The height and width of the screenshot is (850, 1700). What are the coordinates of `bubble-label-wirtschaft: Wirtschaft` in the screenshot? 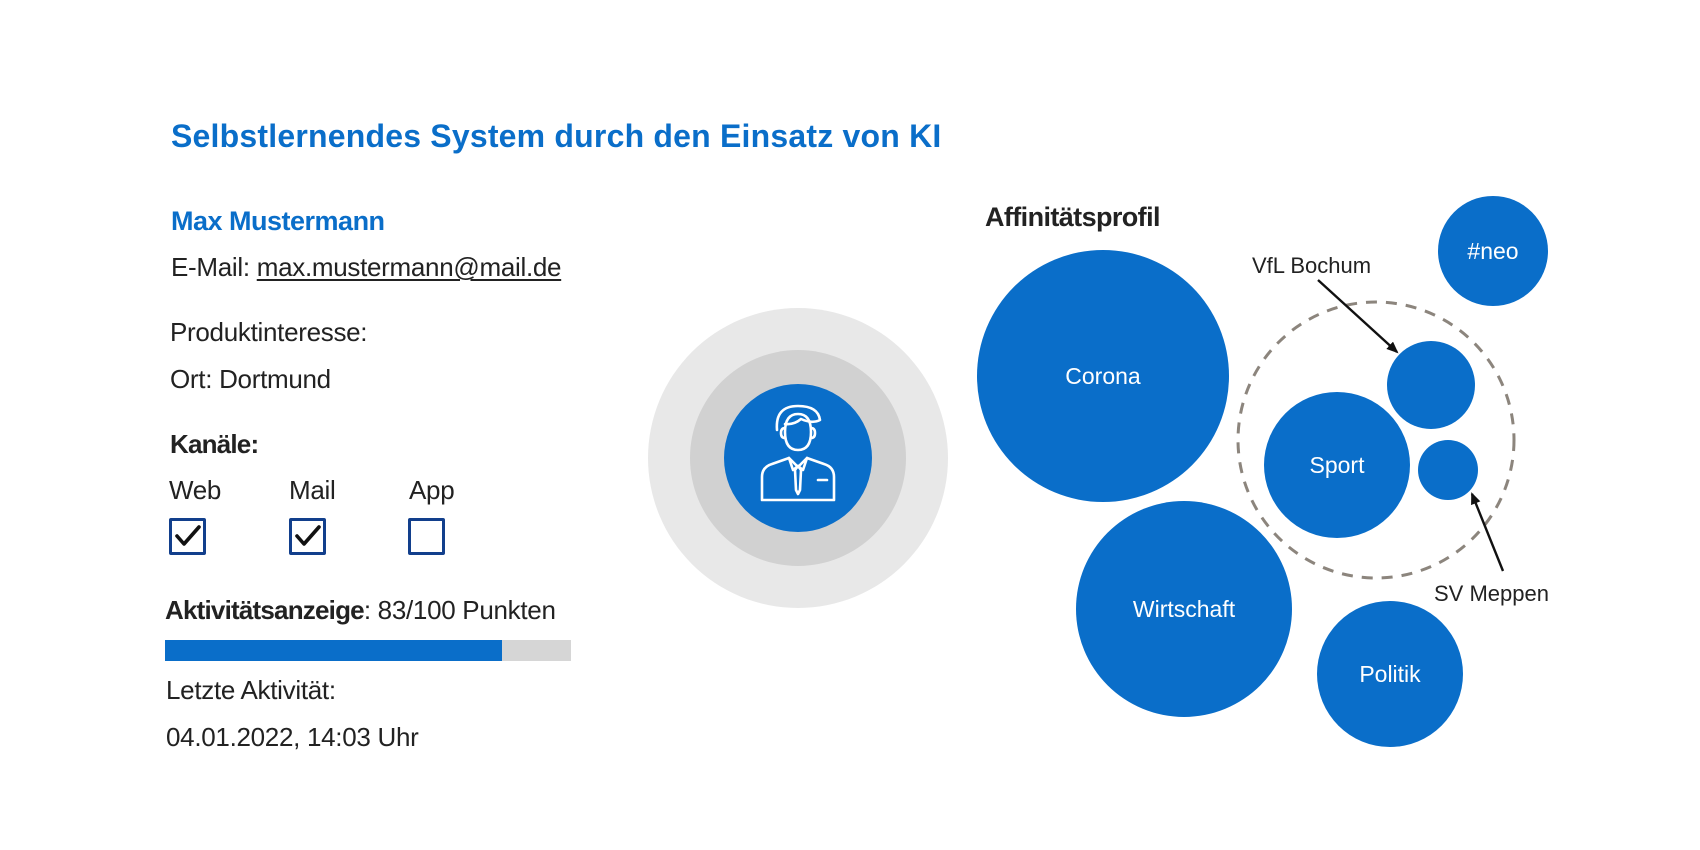 It's located at (1184, 609).